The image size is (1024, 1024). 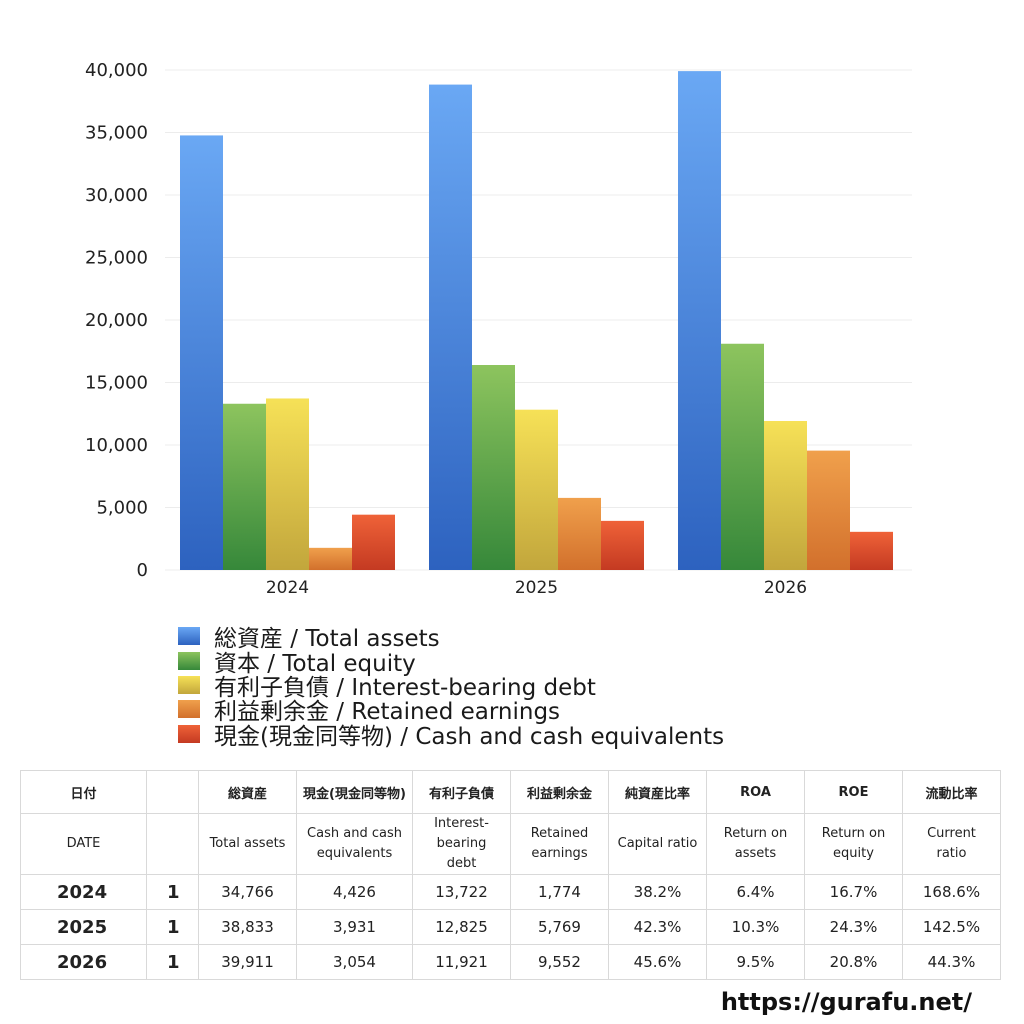 I want to click on header-cell: 流動比率, so click(x=951, y=792).